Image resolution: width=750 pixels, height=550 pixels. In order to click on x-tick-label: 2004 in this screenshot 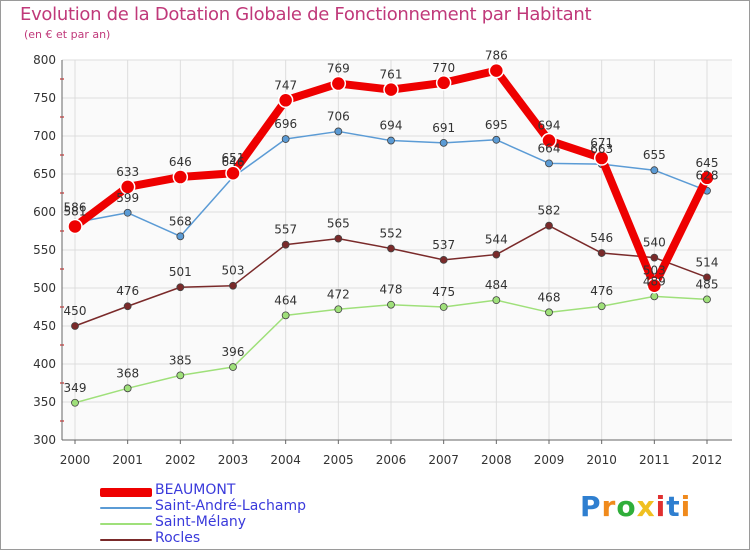, I will do `click(285, 460)`.